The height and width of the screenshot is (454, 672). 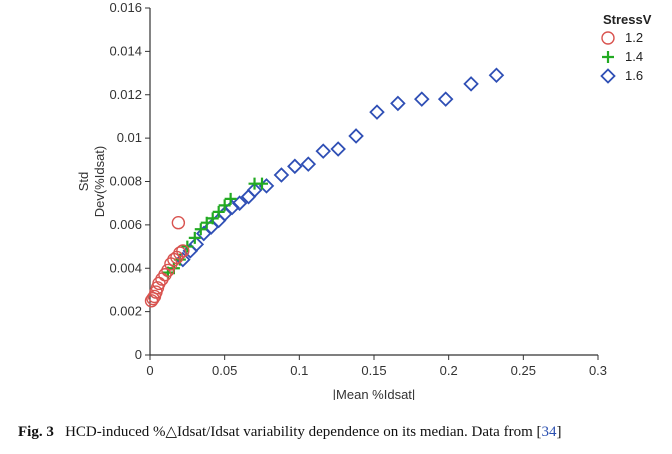 What do you see at coordinates (373, 370) in the screenshot?
I see `x-tick-label: 0.15` at bounding box center [373, 370].